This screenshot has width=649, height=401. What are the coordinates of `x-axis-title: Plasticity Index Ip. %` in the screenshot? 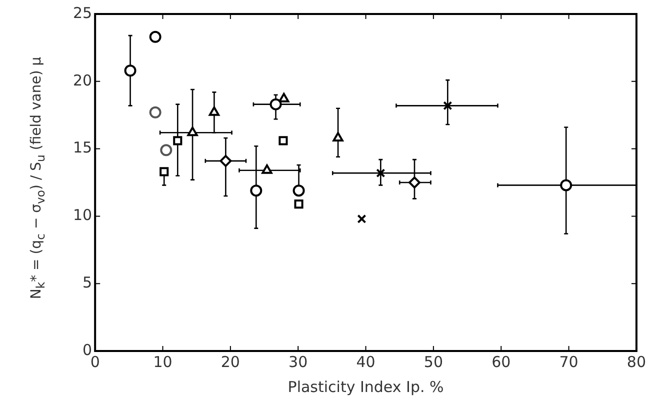 It's located at (366, 387).